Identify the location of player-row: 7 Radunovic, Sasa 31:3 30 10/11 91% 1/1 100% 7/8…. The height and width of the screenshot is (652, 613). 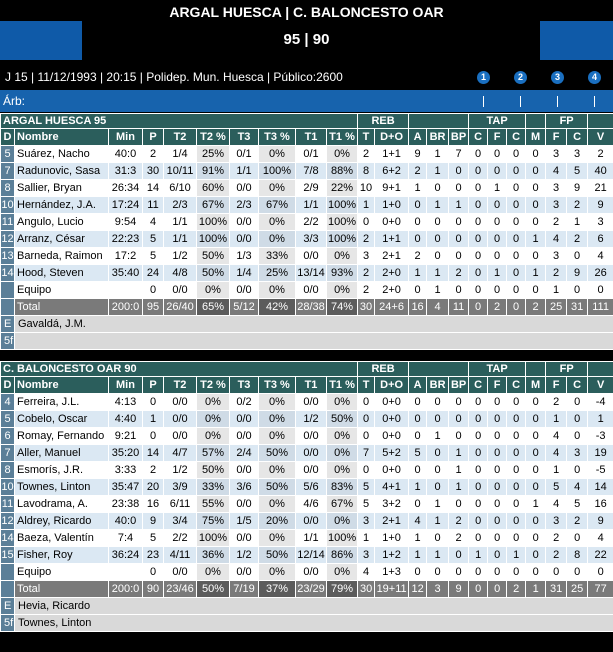
(306, 171).